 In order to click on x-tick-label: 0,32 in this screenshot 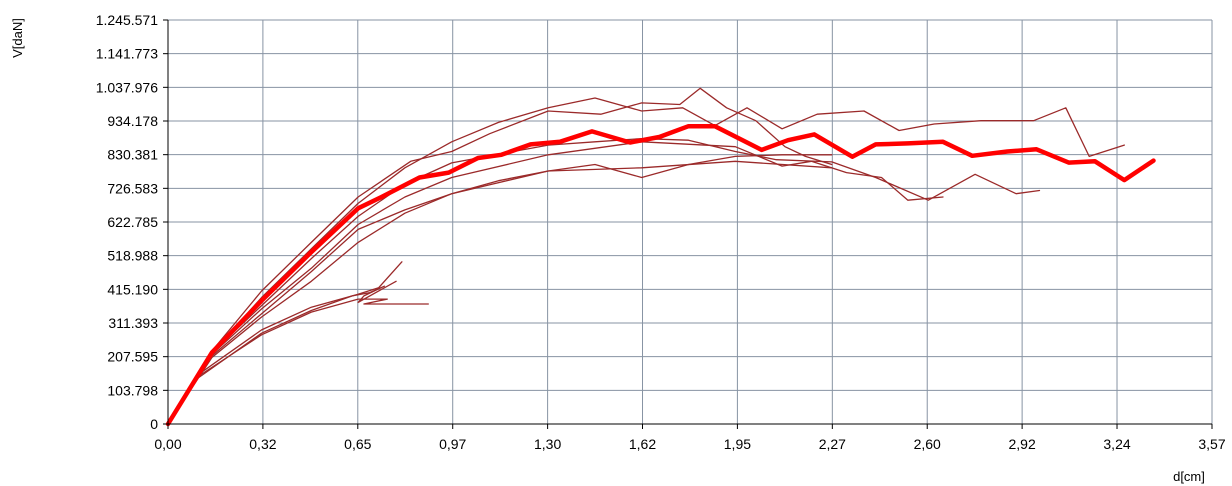, I will do `click(262, 444)`.